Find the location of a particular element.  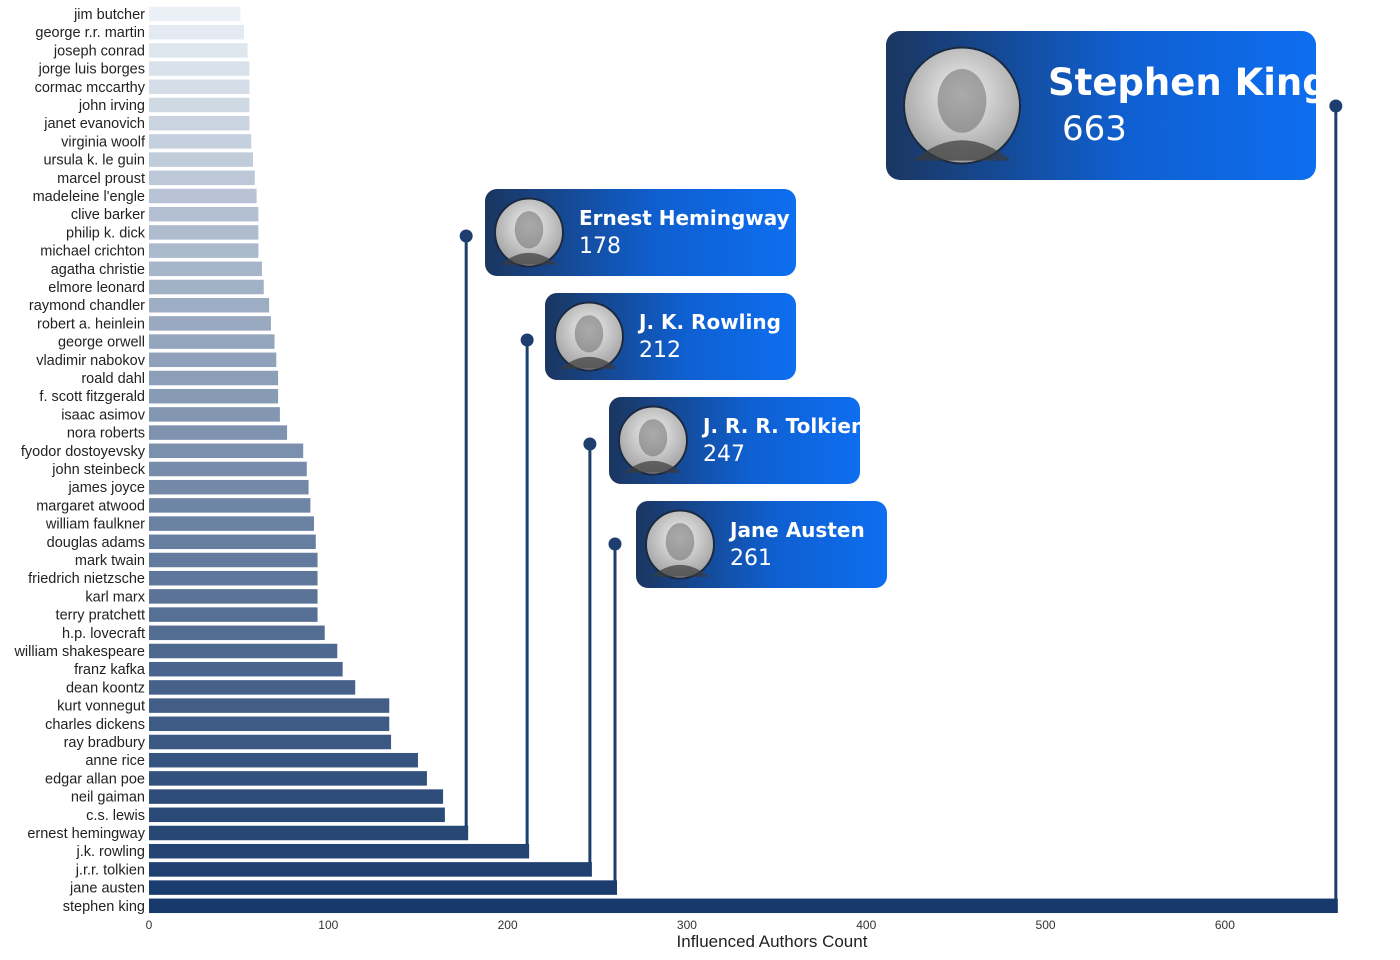

bar-ursula-k-le-guin is located at coordinates (201, 159).